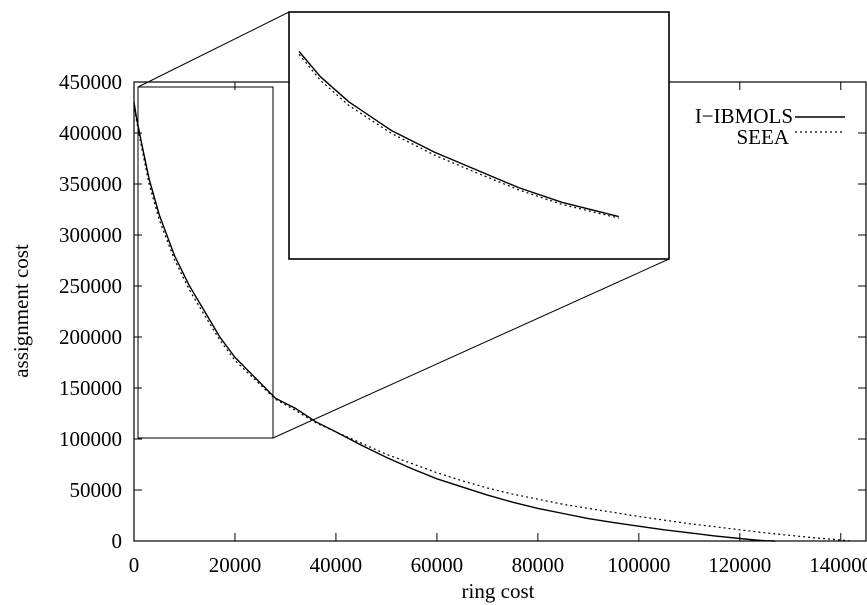 The width and height of the screenshot is (867, 605). I want to click on zoom-connector-bottom, so click(471, 348).